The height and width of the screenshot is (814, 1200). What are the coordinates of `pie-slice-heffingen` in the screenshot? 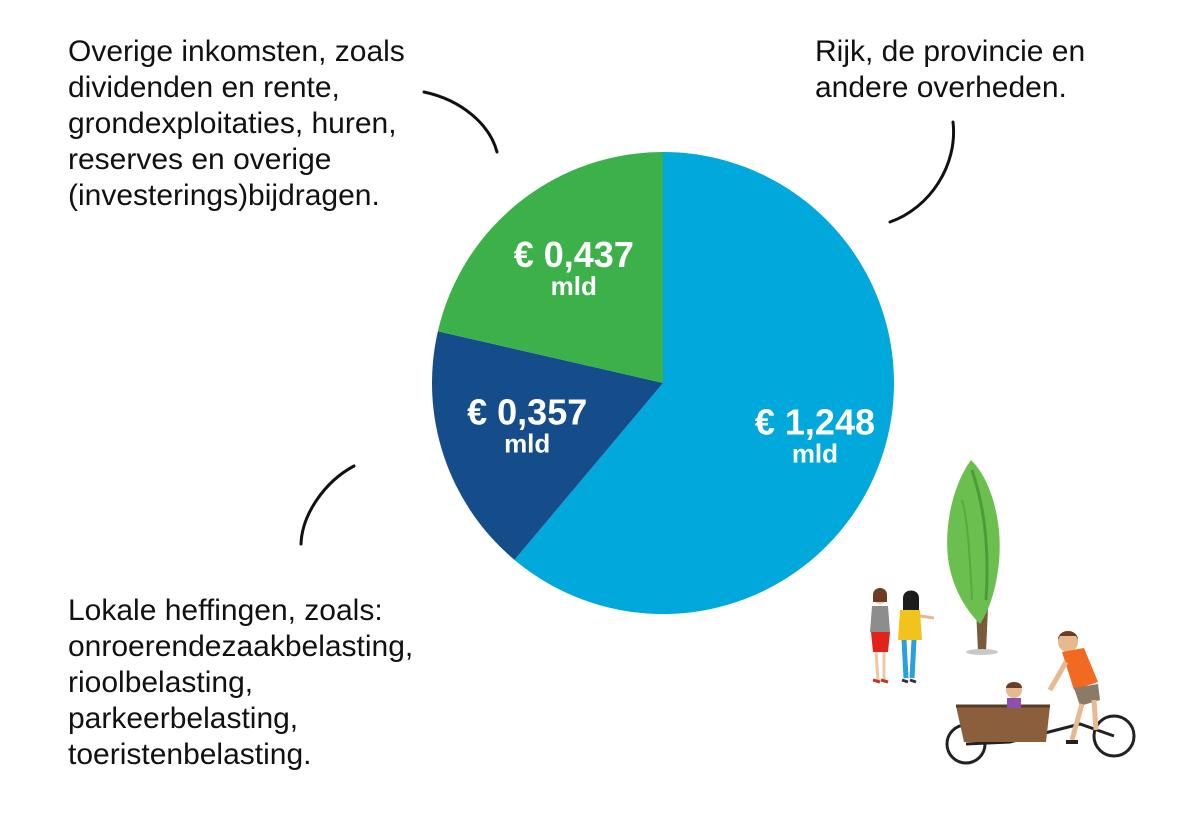 It's located at (547, 445).